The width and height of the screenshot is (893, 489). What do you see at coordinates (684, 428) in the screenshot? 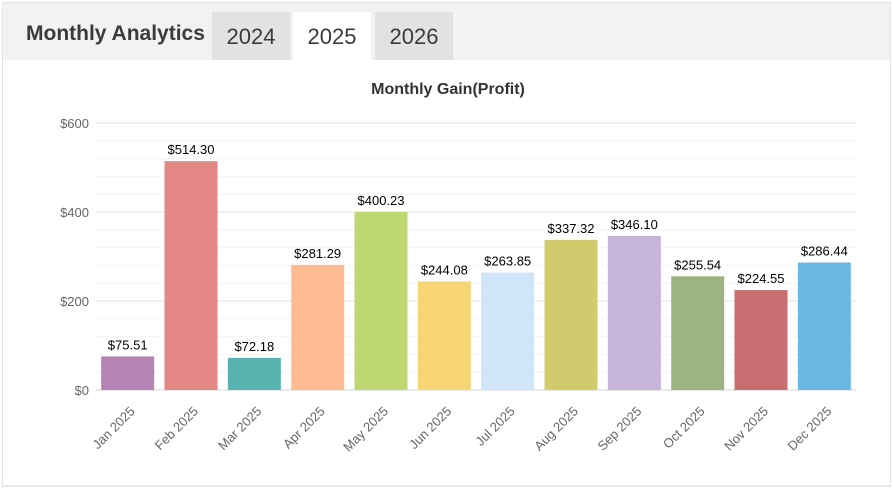
I see `x-tick-label: Oct 2025` at bounding box center [684, 428].